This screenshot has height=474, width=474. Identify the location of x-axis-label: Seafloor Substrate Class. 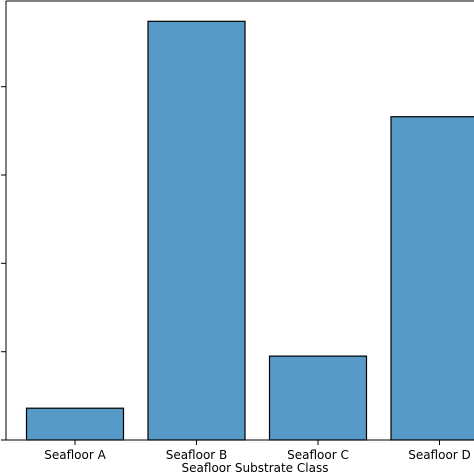
(255, 467).